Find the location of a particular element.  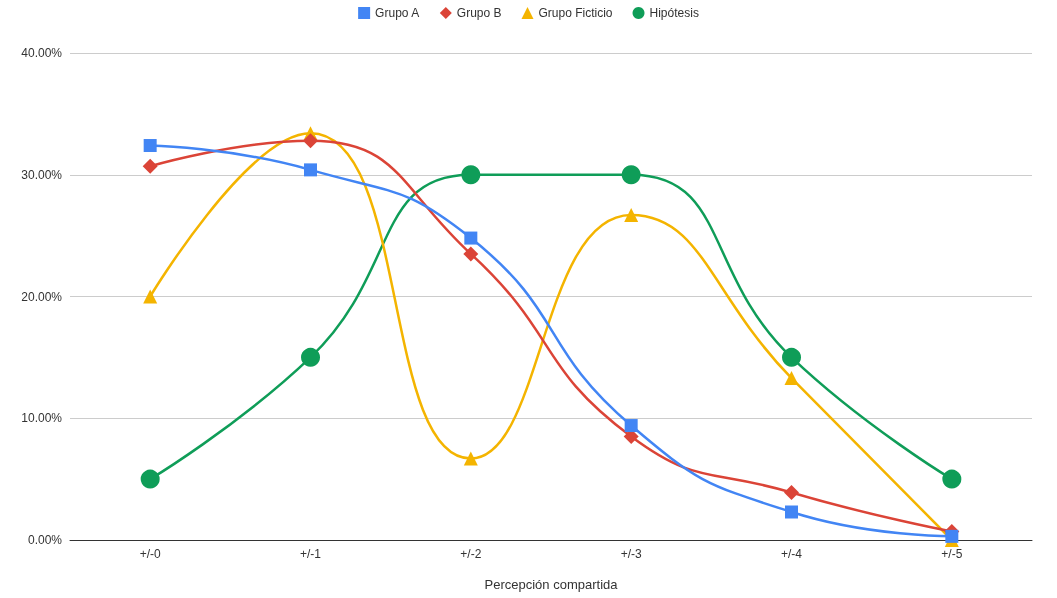

y-tick-label: 0.00% is located at coordinates (45, 540).